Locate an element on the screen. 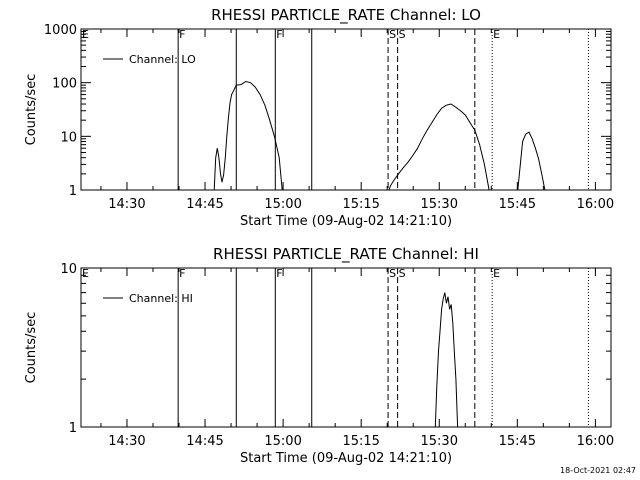 Image resolution: width=640 pixels, height=480 pixels. footer-timestamp: 18-Oct-2021 02:47 is located at coordinates (598, 470).